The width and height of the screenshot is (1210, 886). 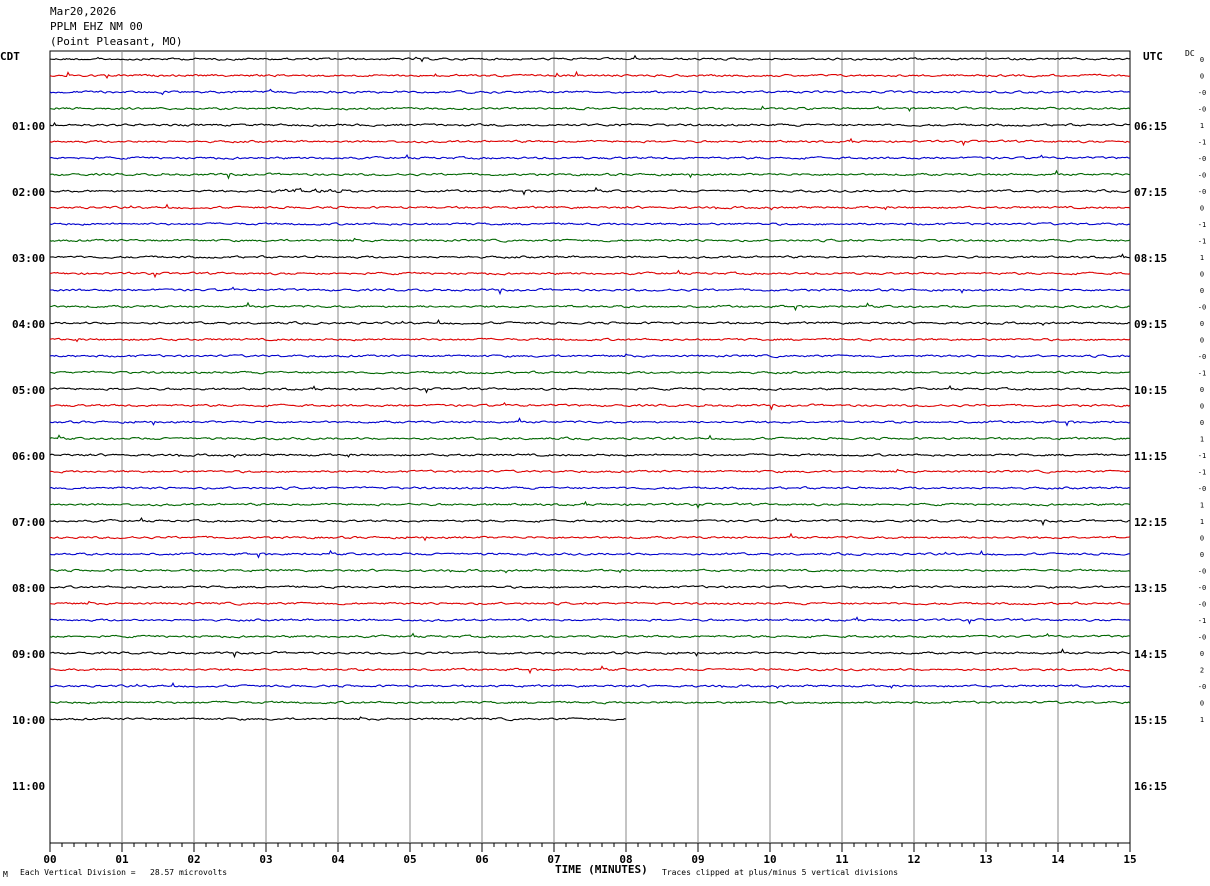 I want to click on right-hour-label: 11:15, so click(x=1150, y=456).